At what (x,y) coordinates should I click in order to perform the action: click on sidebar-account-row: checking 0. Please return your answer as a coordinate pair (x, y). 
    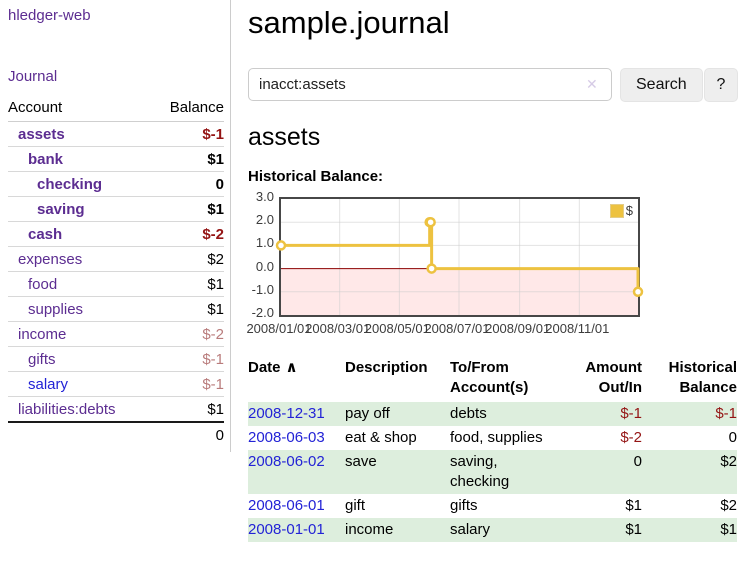
    Looking at the image, I should click on (116, 184).